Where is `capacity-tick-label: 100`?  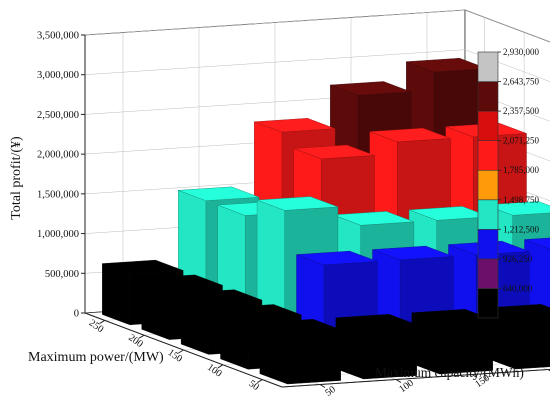 capacity-tick-label: 100 is located at coordinates (406, 387).